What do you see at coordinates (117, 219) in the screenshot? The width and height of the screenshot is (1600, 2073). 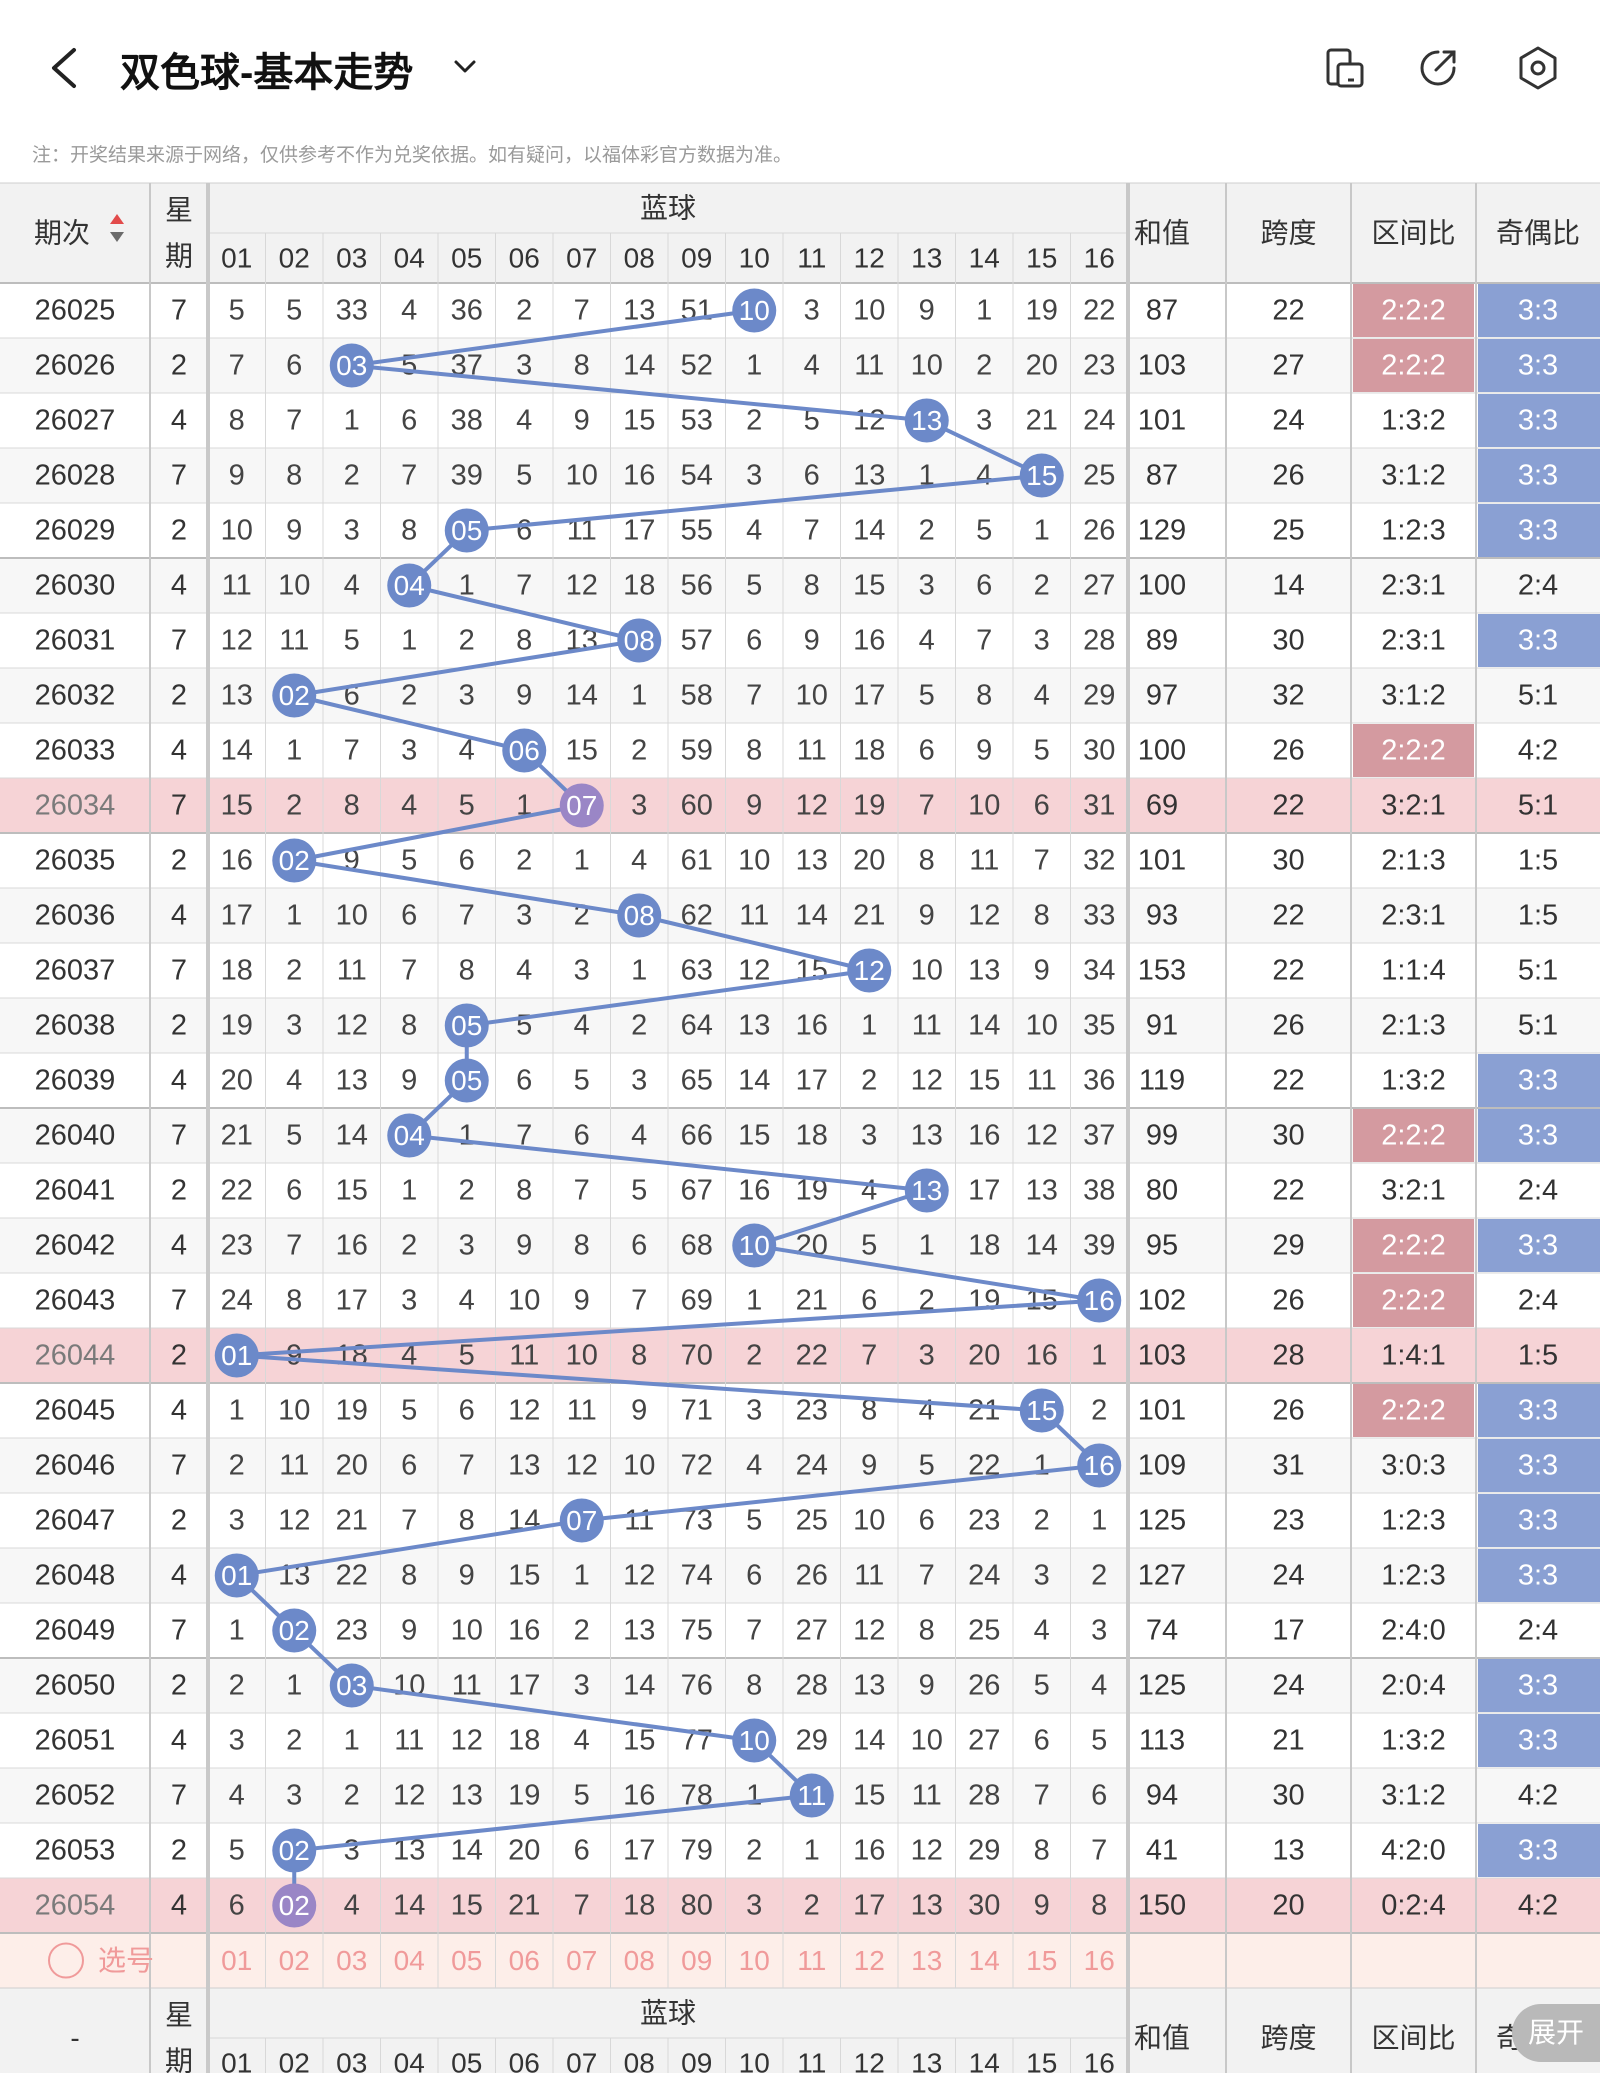 I see `sort-asc-icon` at bounding box center [117, 219].